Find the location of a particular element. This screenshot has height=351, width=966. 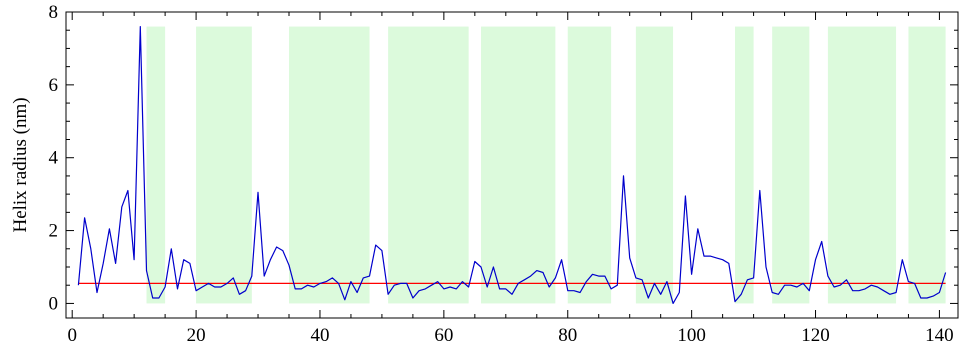

y-tick-label: 2 is located at coordinates (54, 231).